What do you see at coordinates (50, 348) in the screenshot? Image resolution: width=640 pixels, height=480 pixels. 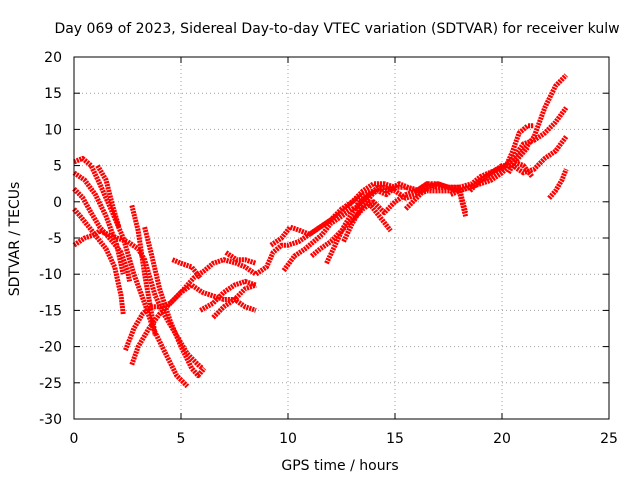 I see `y-tick-label: -20` at bounding box center [50, 348].